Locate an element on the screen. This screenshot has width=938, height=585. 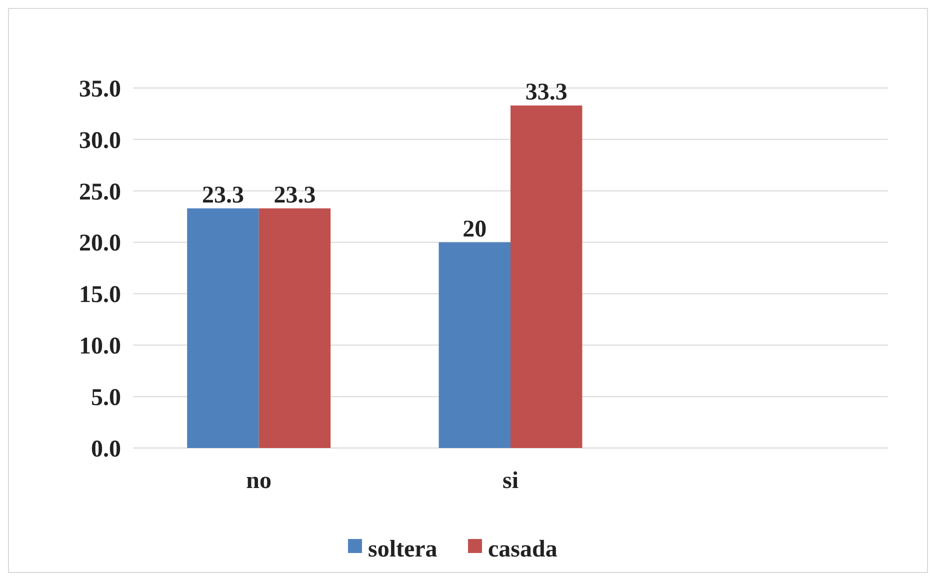
y-tick-label: 25.0 is located at coordinates (100, 192).